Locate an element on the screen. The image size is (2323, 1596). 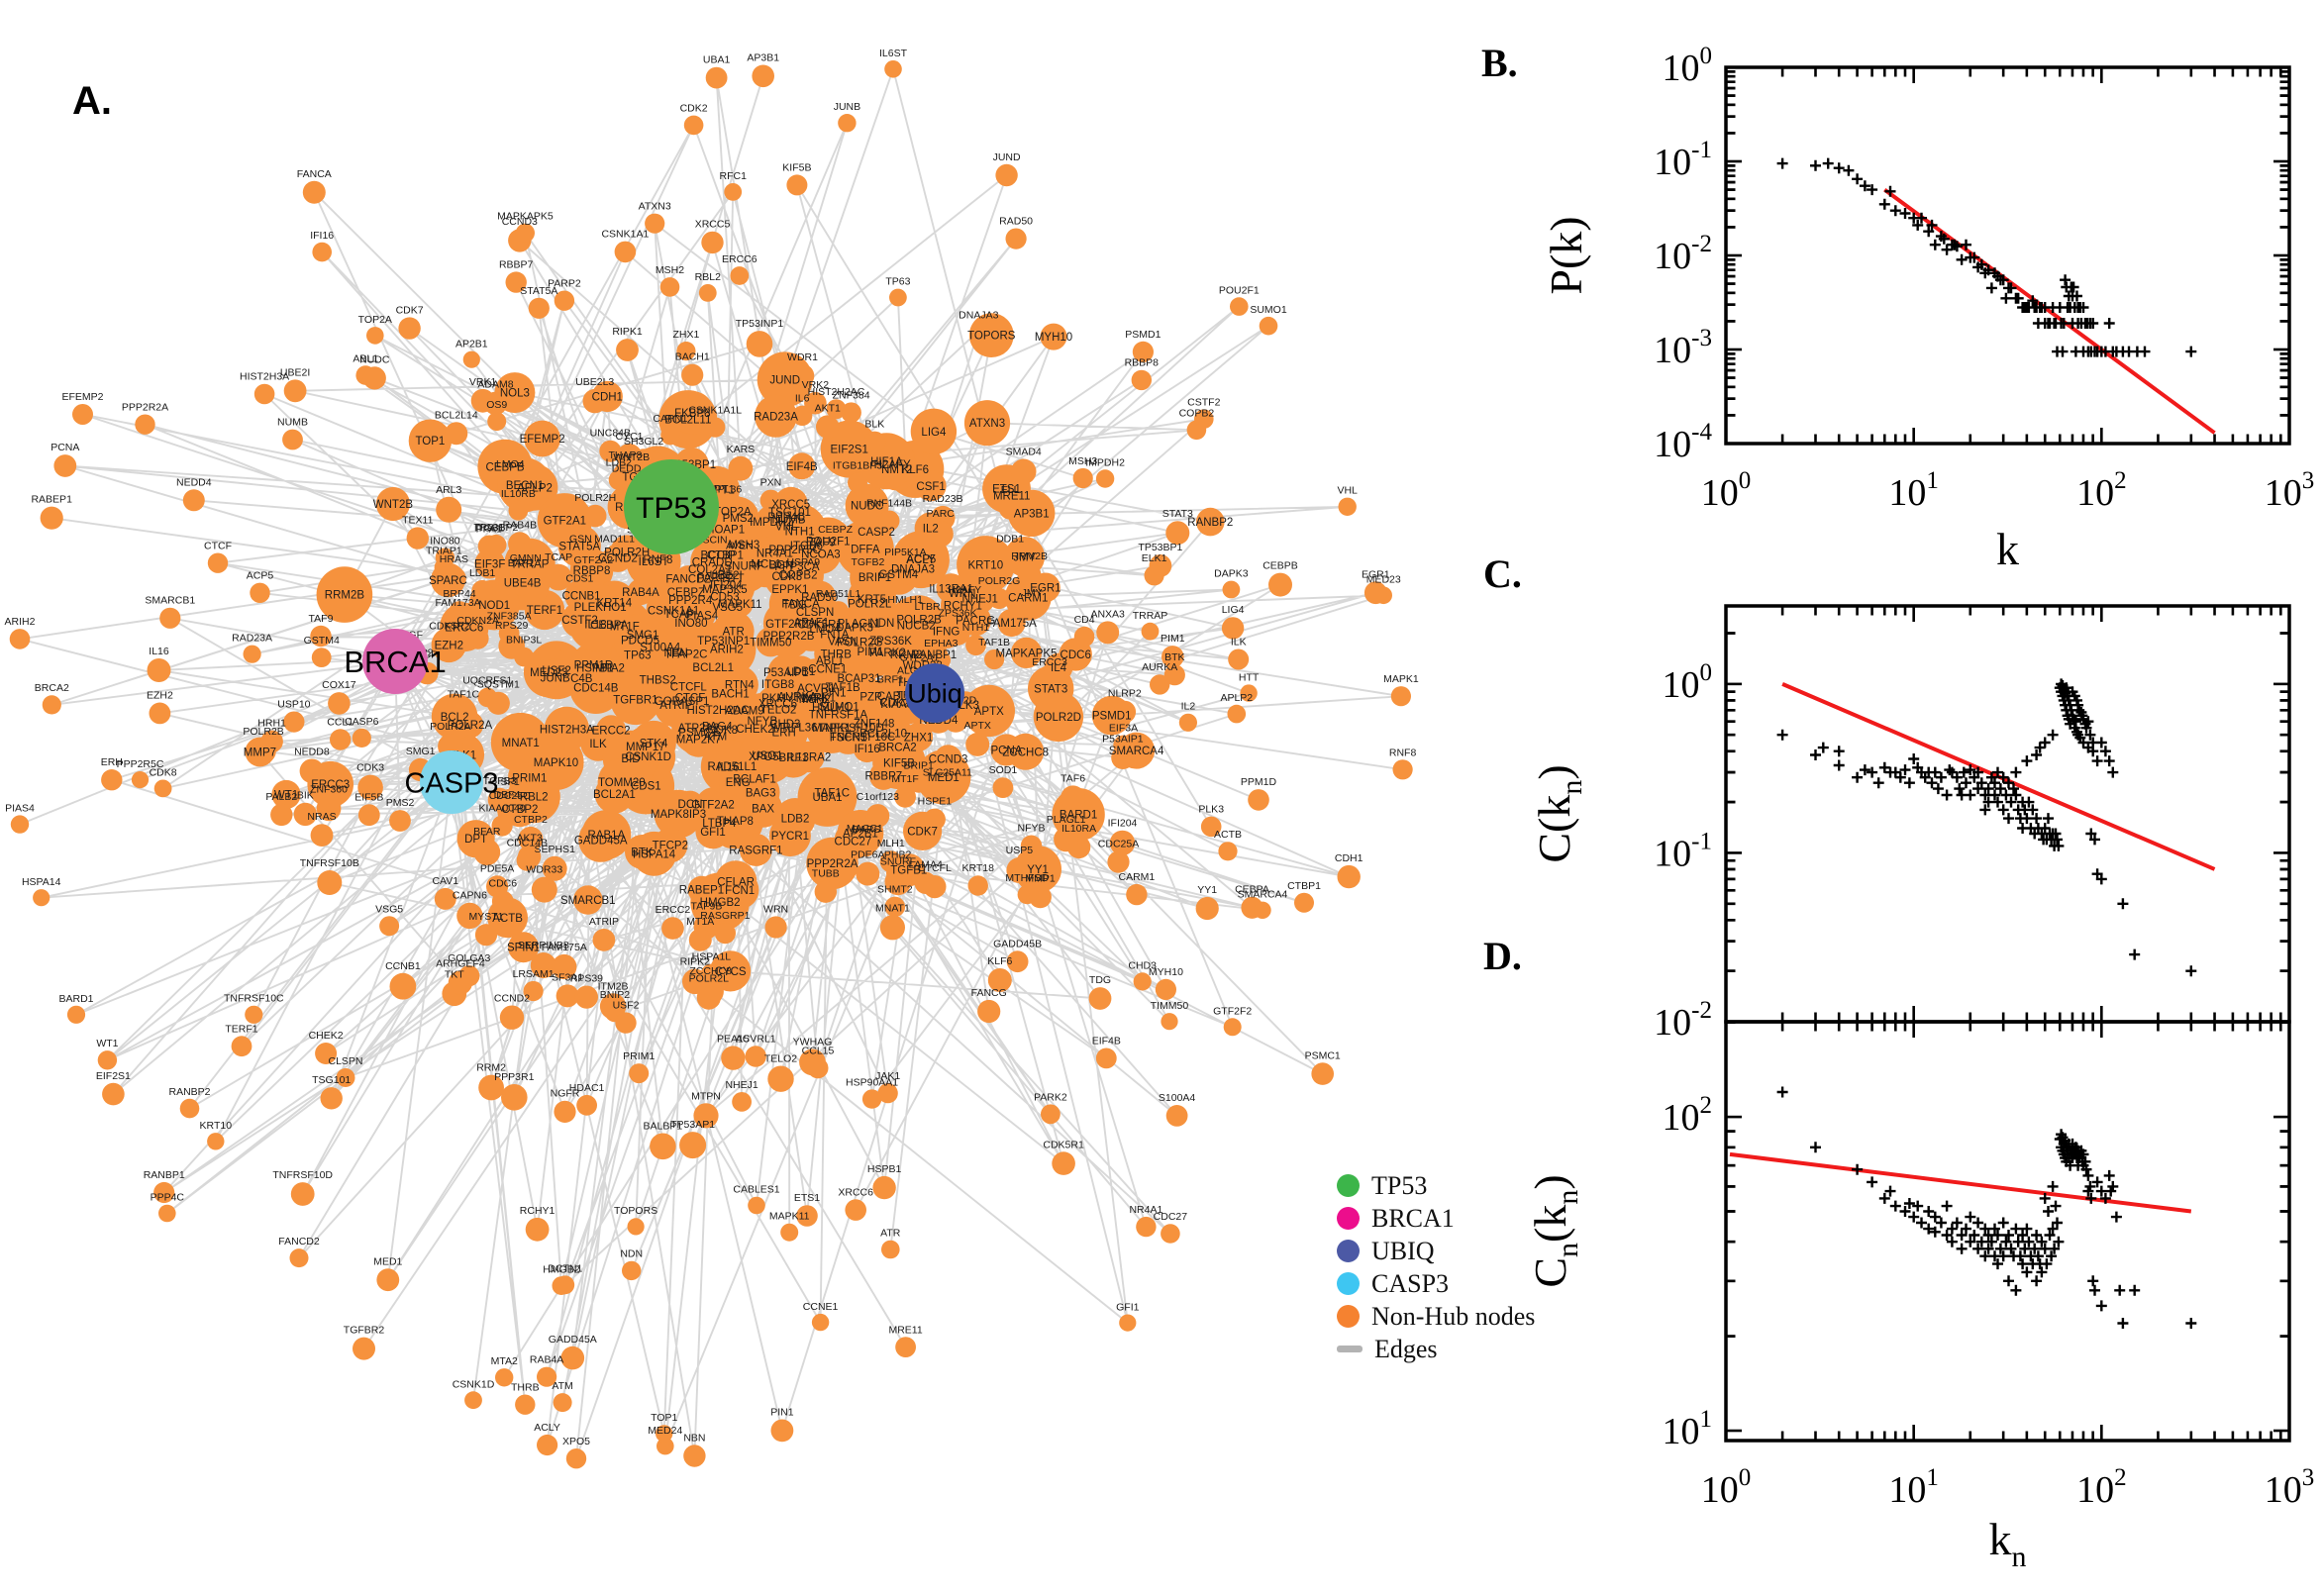
node-label: SNURF is located at coordinates (898, 861).